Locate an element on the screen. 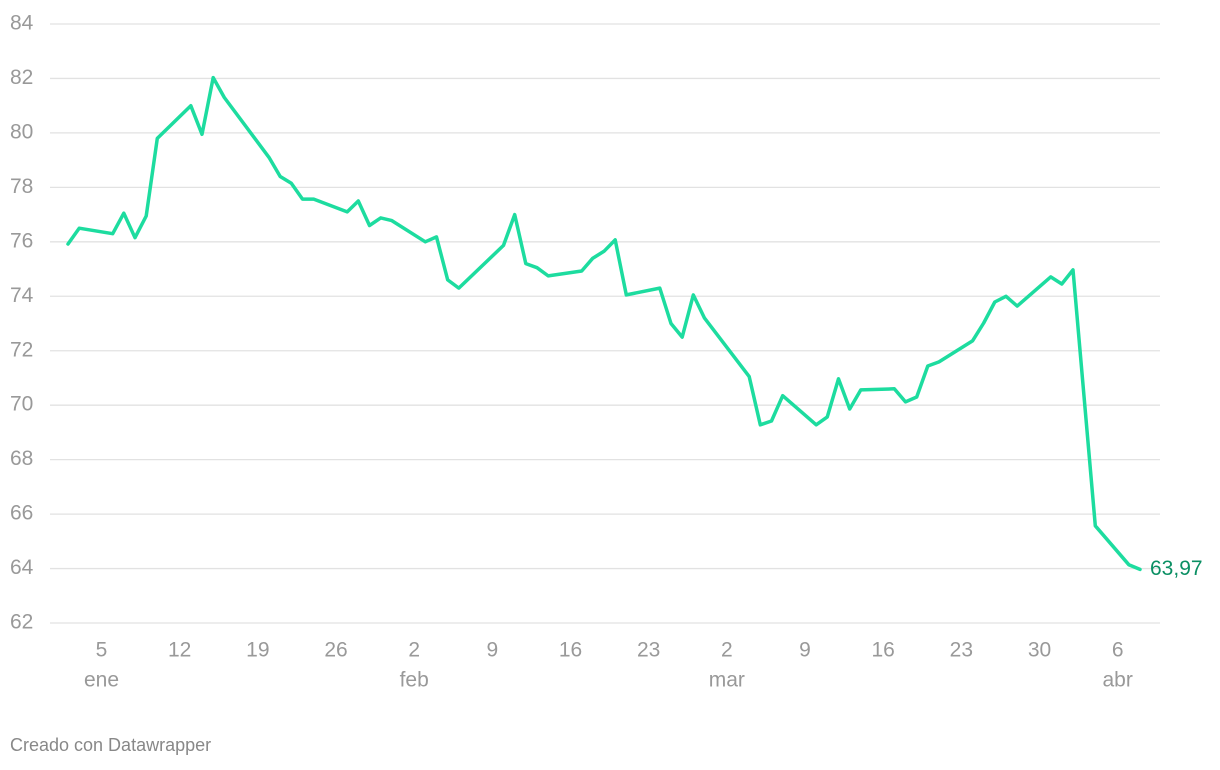 The image size is (1220, 770). x-tick-label: 12 is located at coordinates (179, 650).